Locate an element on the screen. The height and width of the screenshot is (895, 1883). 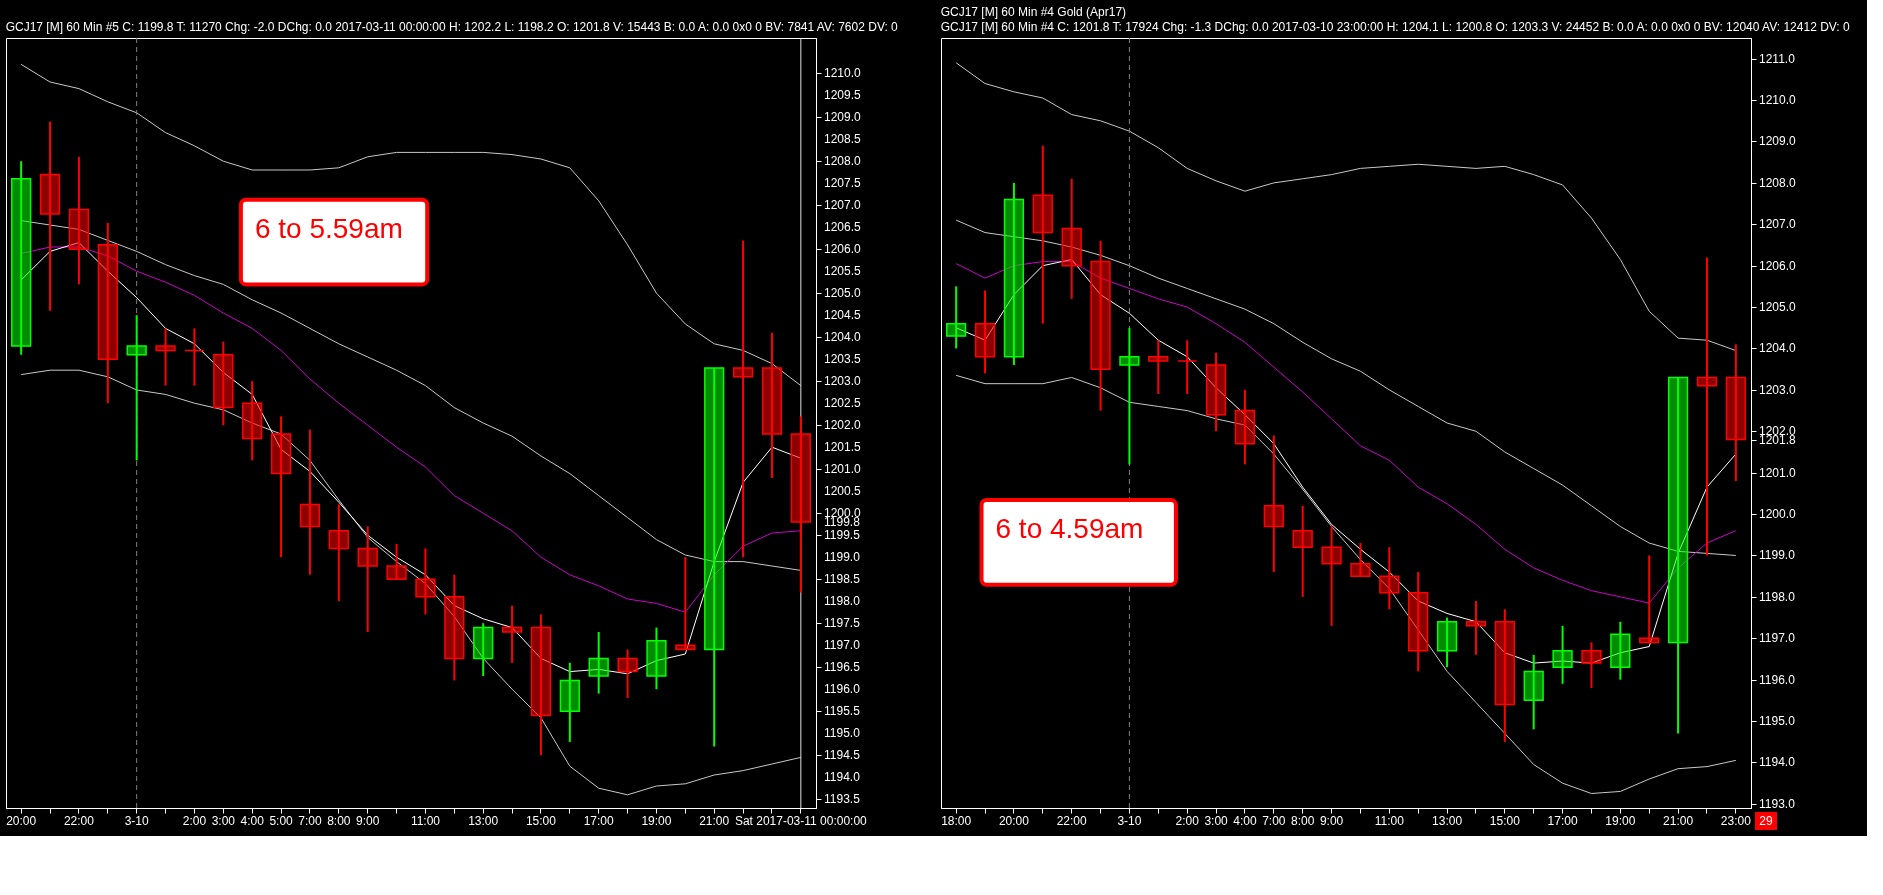
y-tick-label: 1206.0 is located at coordinates (843, 249).